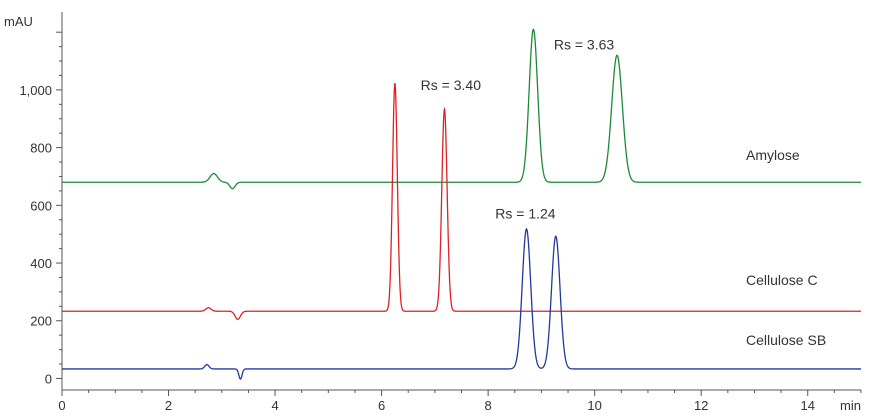  I want to click on series-label-amylose: Amylose, so click(773, 155).